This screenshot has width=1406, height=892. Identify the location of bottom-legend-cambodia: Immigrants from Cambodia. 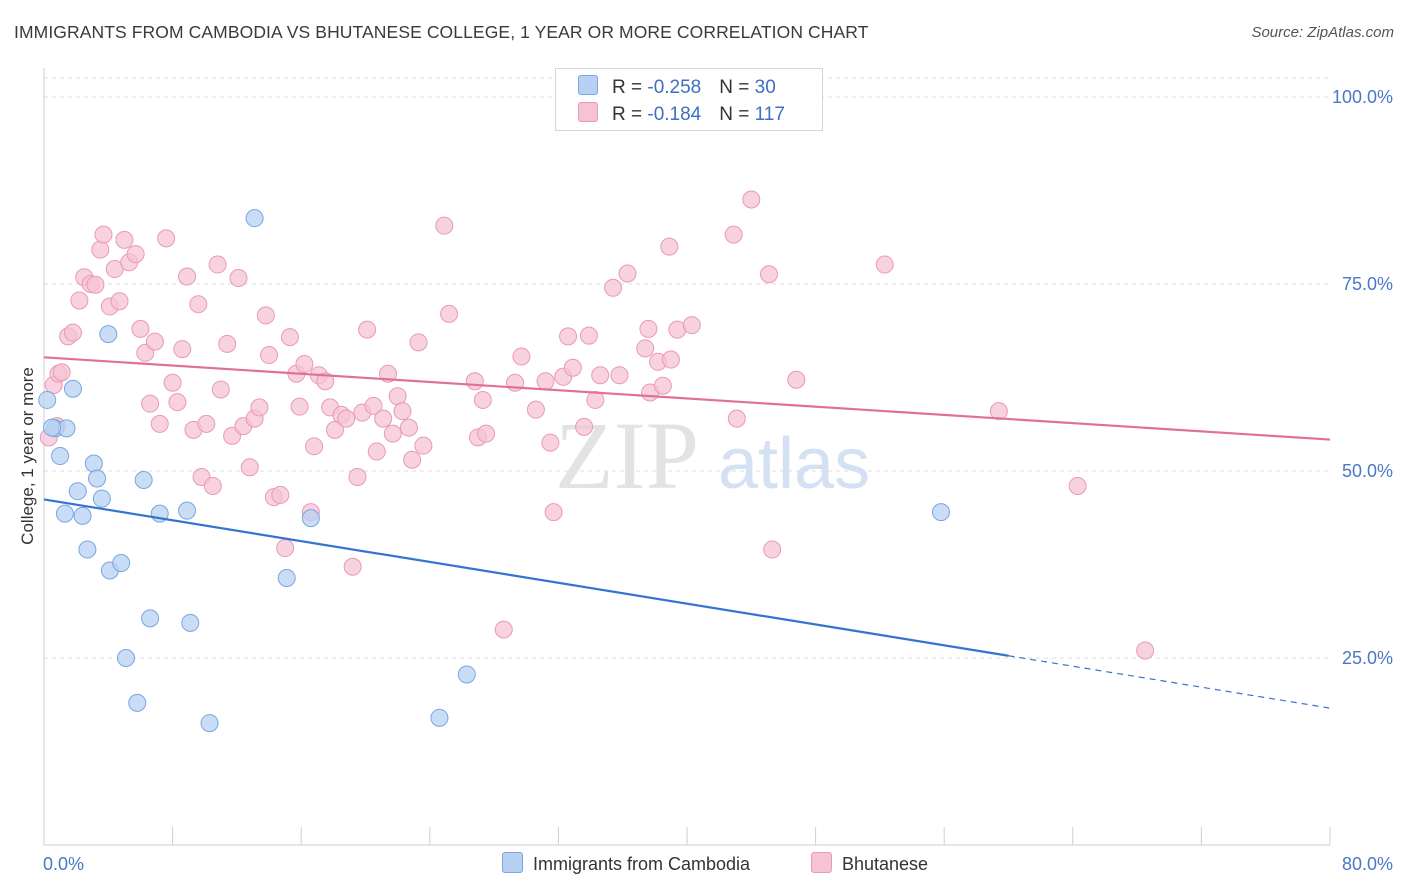
(626, 863).